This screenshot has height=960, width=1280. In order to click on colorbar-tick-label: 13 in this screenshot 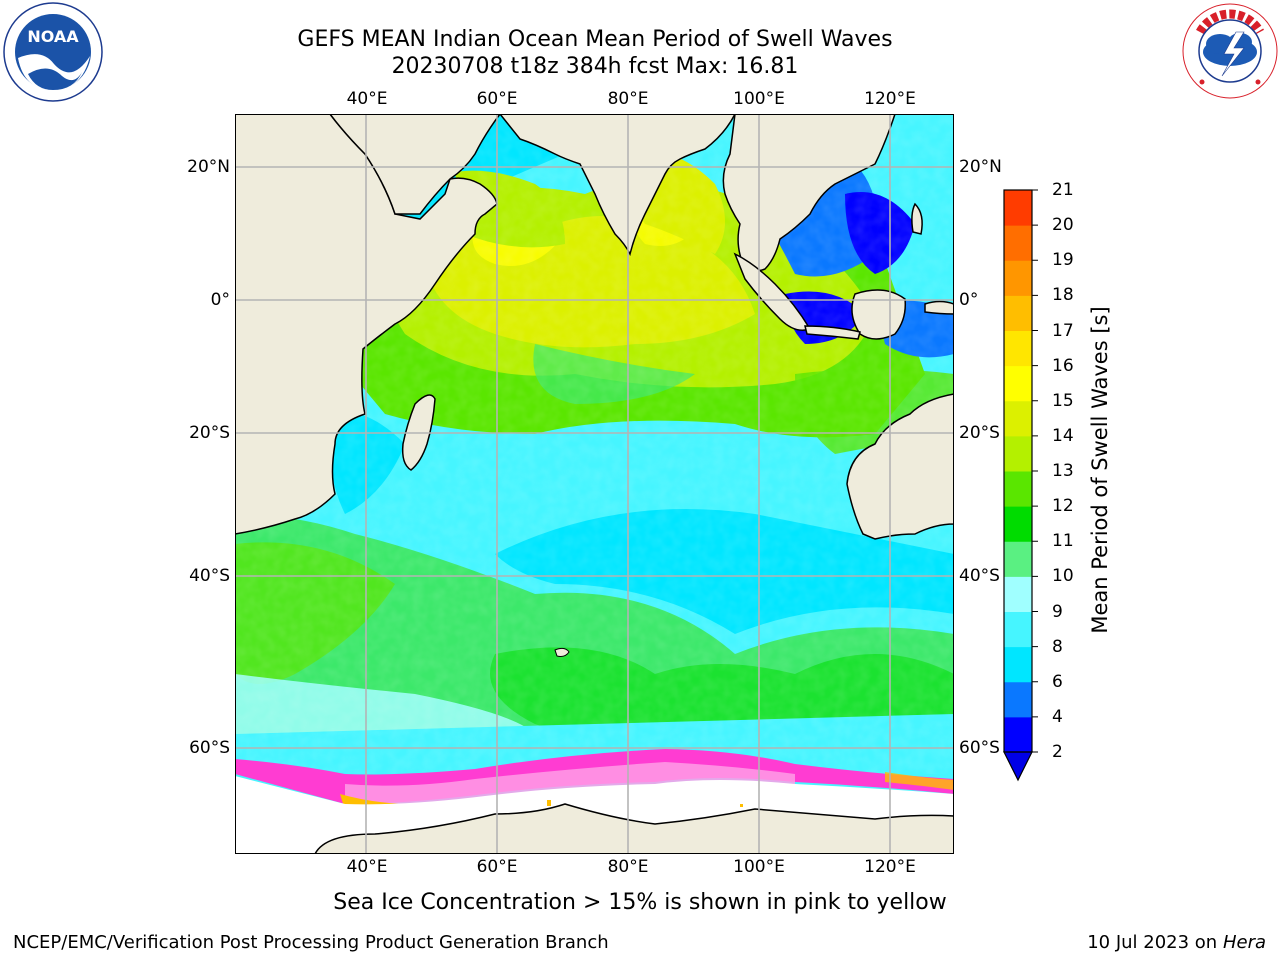, I will do `click(1063, 471)`.